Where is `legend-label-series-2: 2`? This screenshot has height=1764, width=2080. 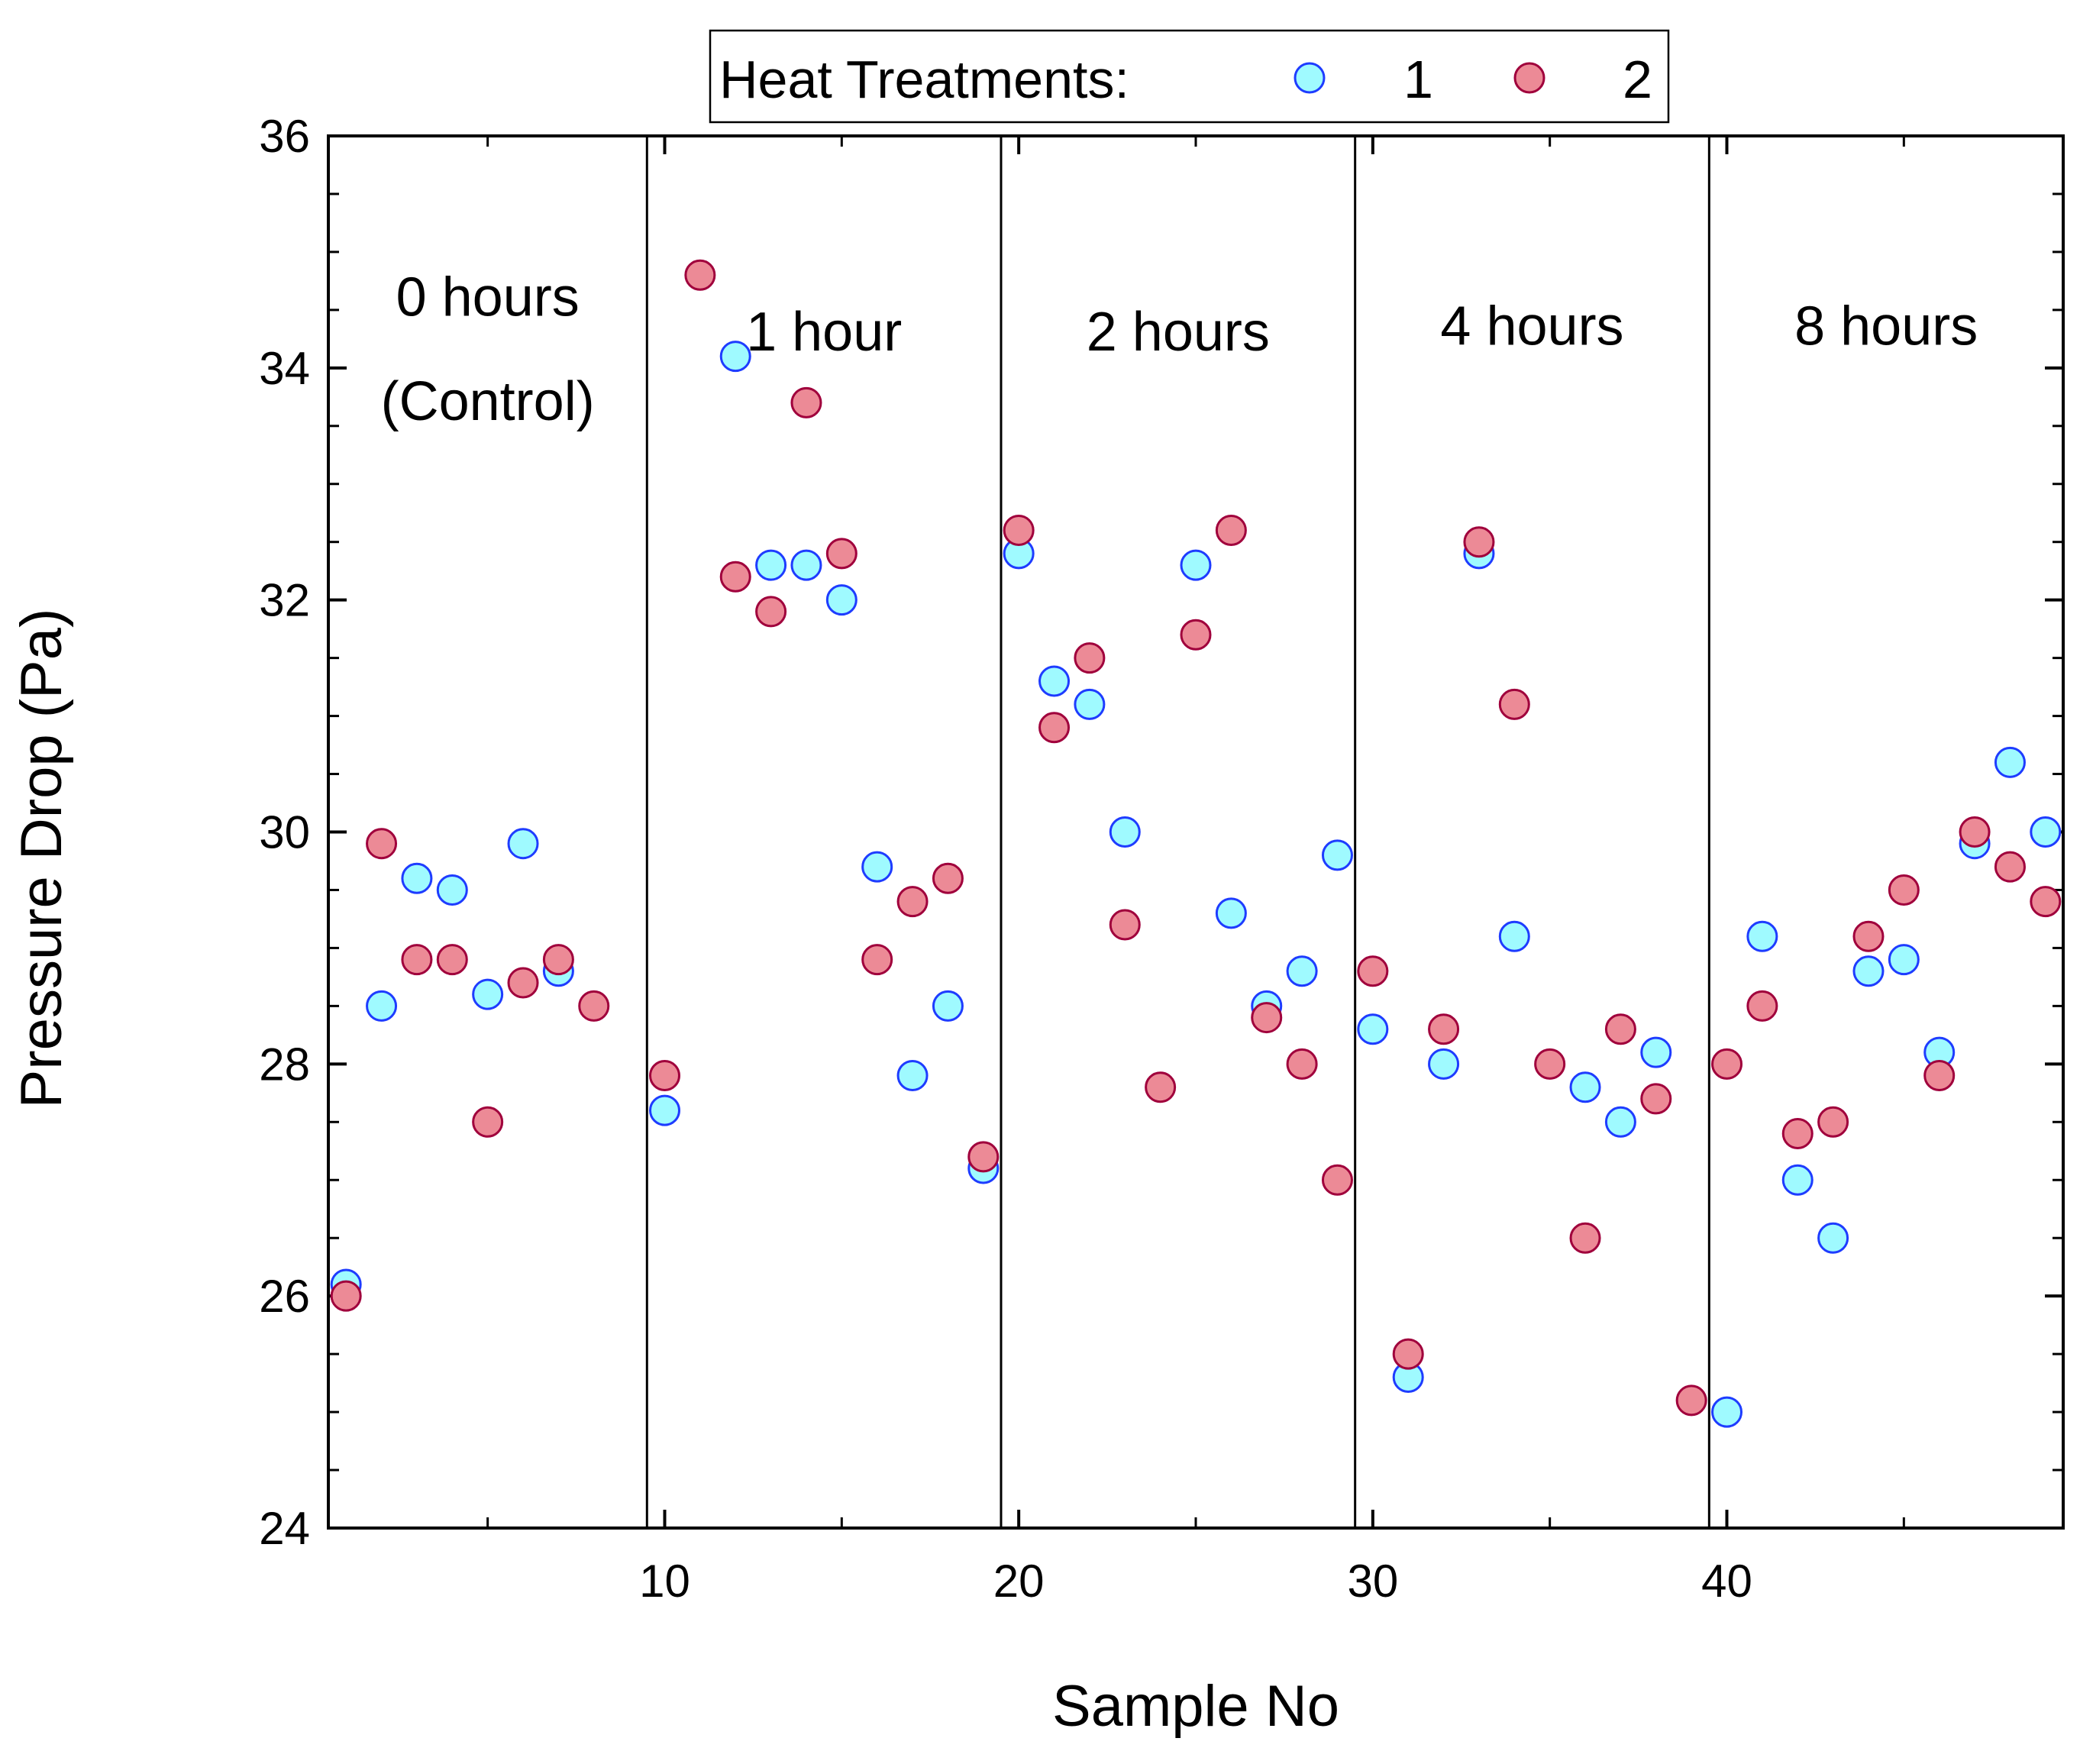
legend-label-series-2: 2 is located at coordinates (1638, 79).